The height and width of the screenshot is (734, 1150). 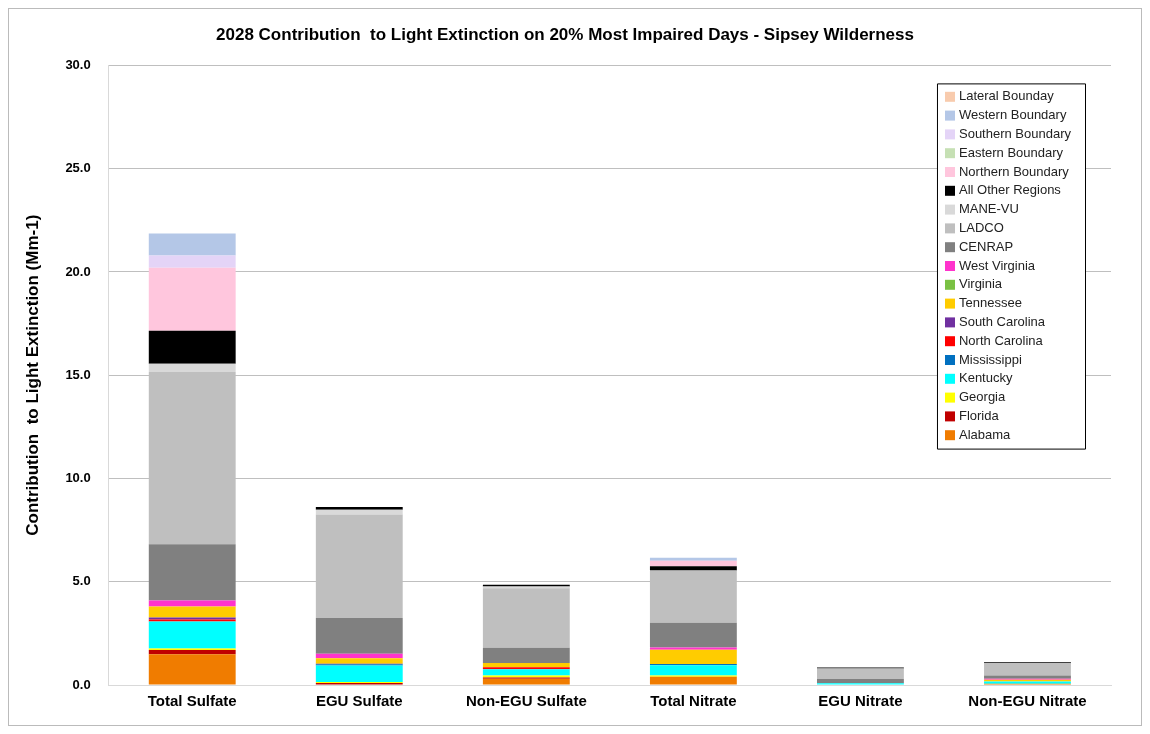 What do you see at coordinates (979, 415) in the screenshot?
I see `legend-label: Florida` at bounding box center [979, 415].